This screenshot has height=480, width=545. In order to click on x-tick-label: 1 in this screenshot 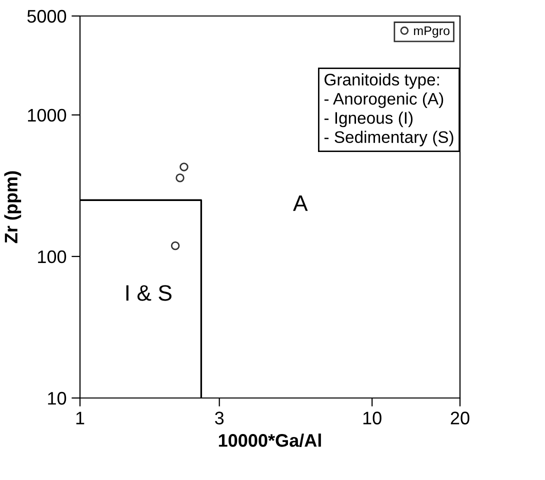, I will do `click(80, 418)`.